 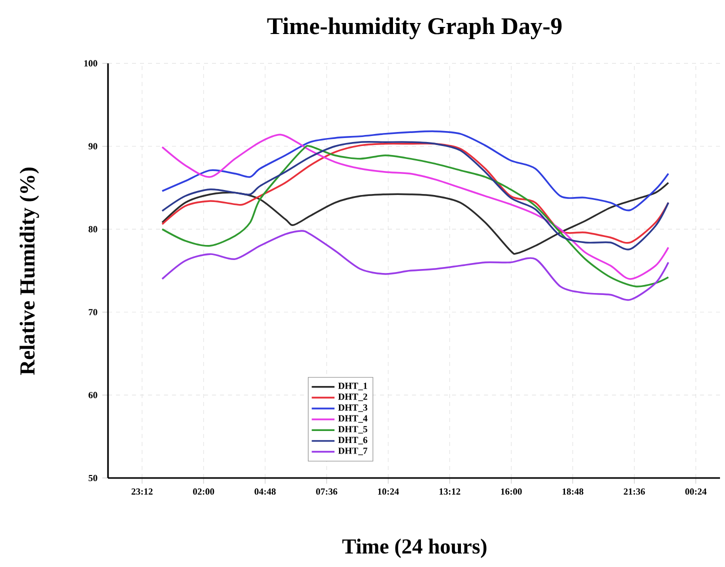 I want to click on y-tick-label: 60, so click(x=93, y=395).